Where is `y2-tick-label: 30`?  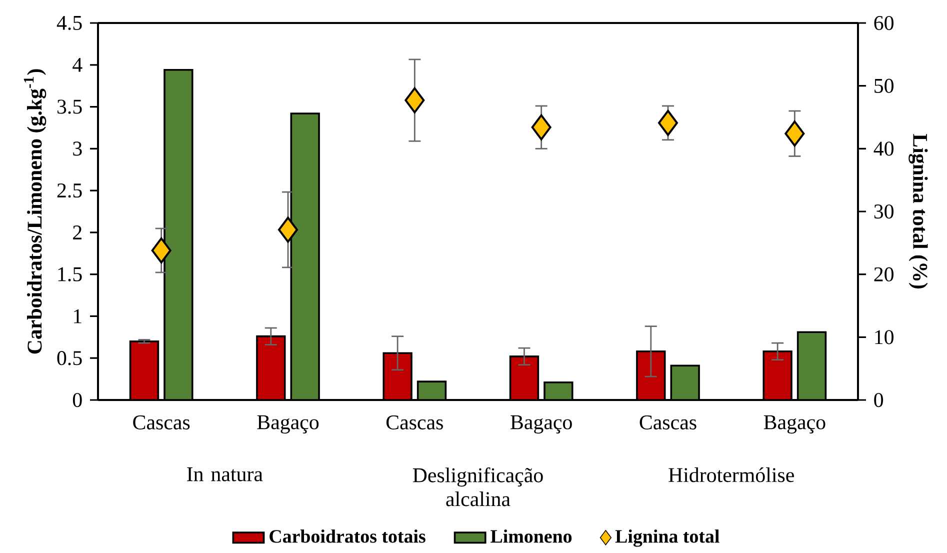
y2-tick-label: 30 is located at coordinates (884, 211).